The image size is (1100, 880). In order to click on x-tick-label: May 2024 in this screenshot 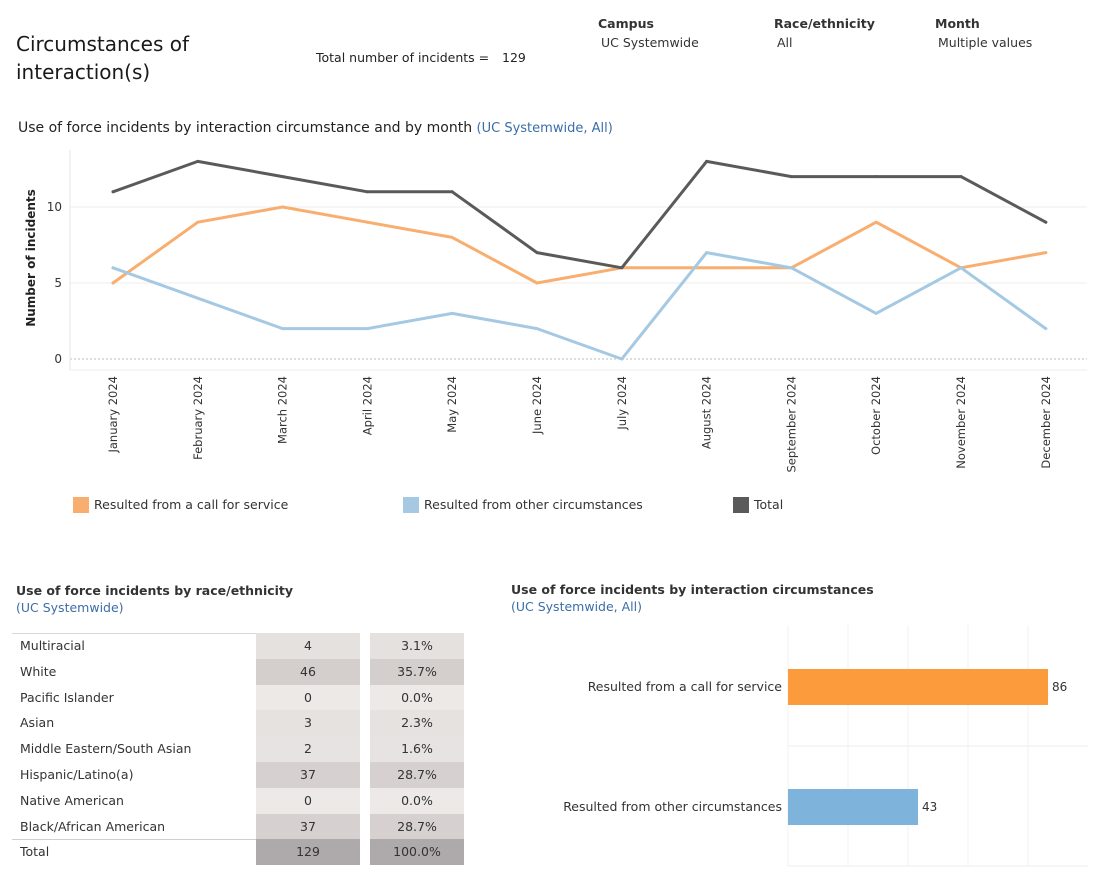, I will do `click(452, 404)`.